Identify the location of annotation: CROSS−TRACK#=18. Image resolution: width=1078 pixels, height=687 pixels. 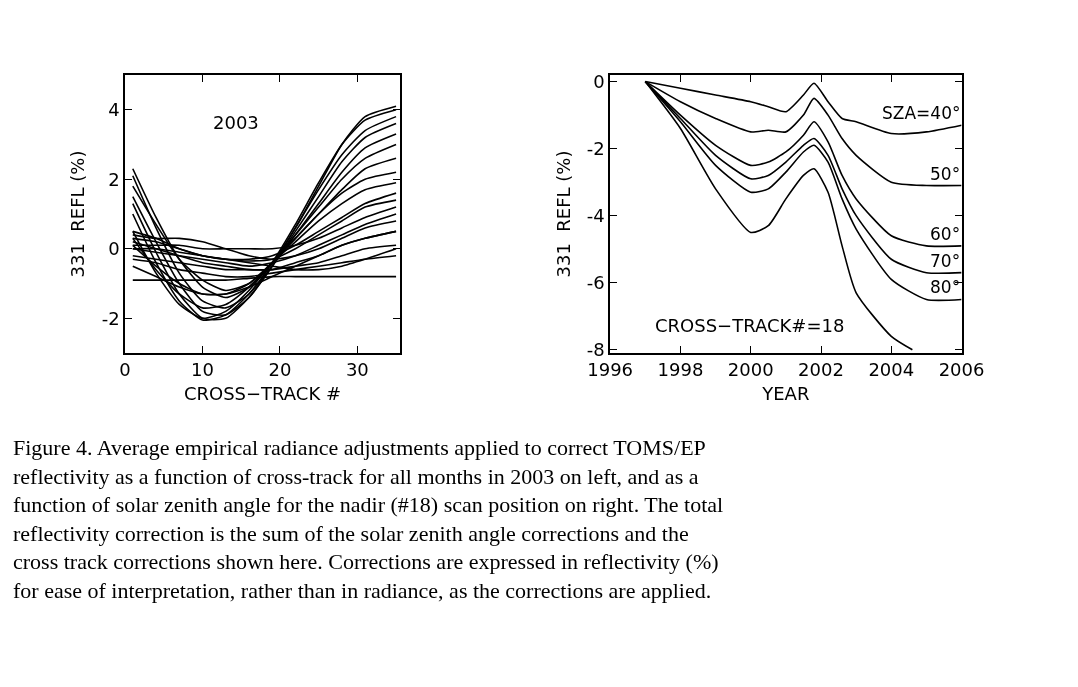
(750, 325).